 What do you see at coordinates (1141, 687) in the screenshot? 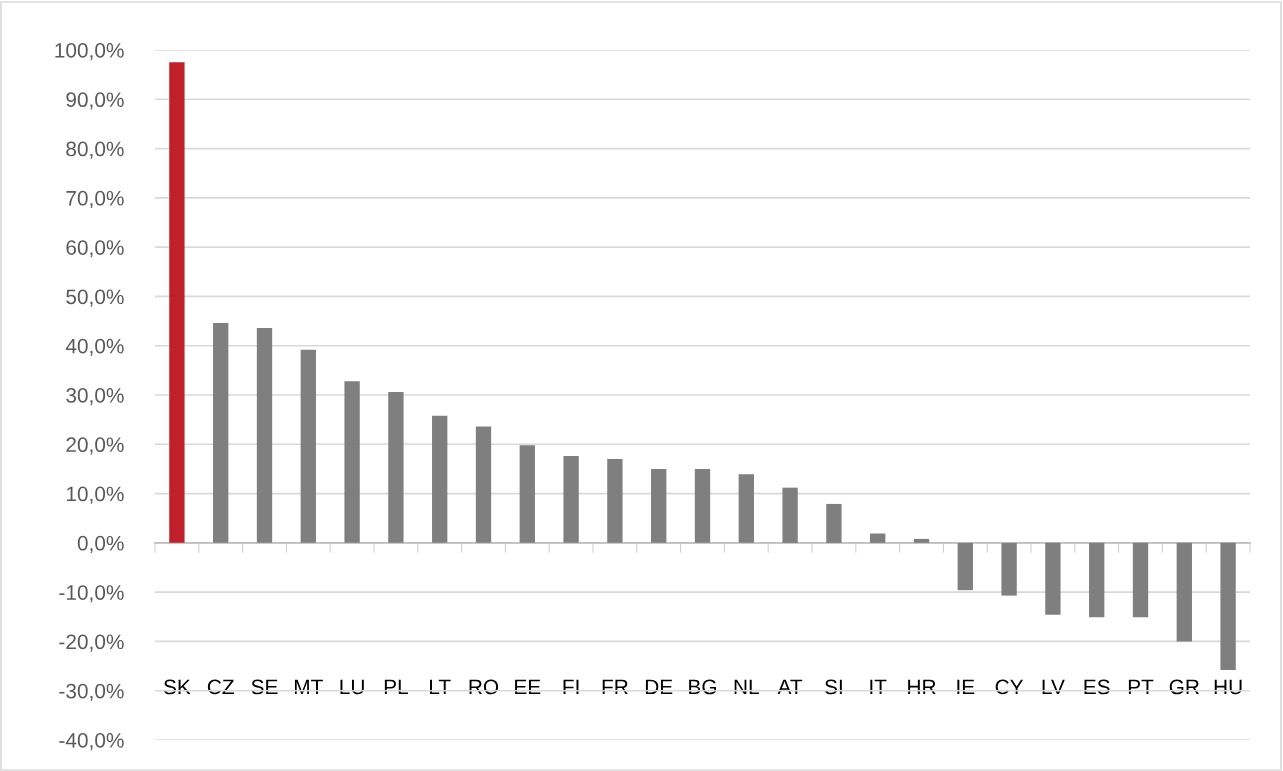
I see `x-tick-label: PT` at bounding box center [1141, 687].